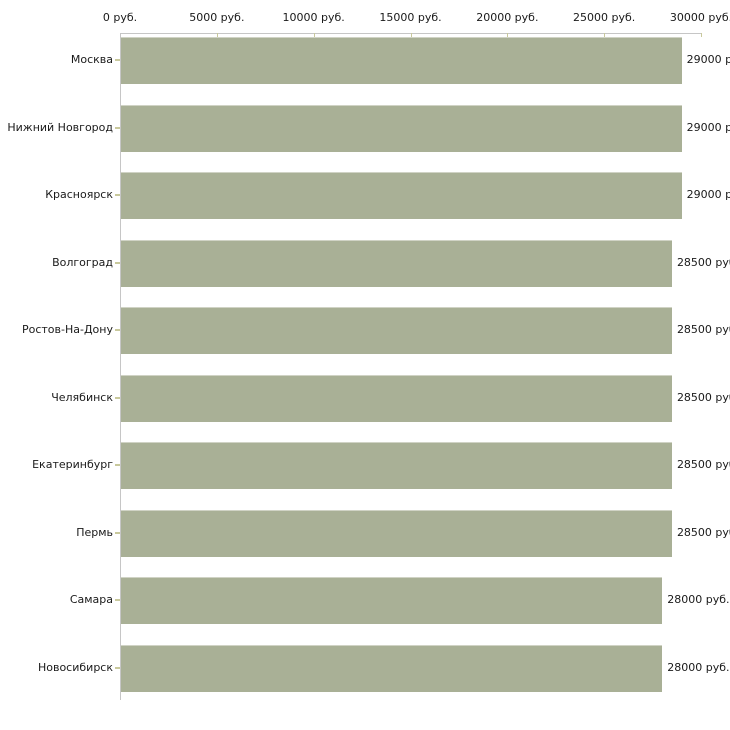  I want to click on category-label: Нижний Новгород, so click(60, 127).